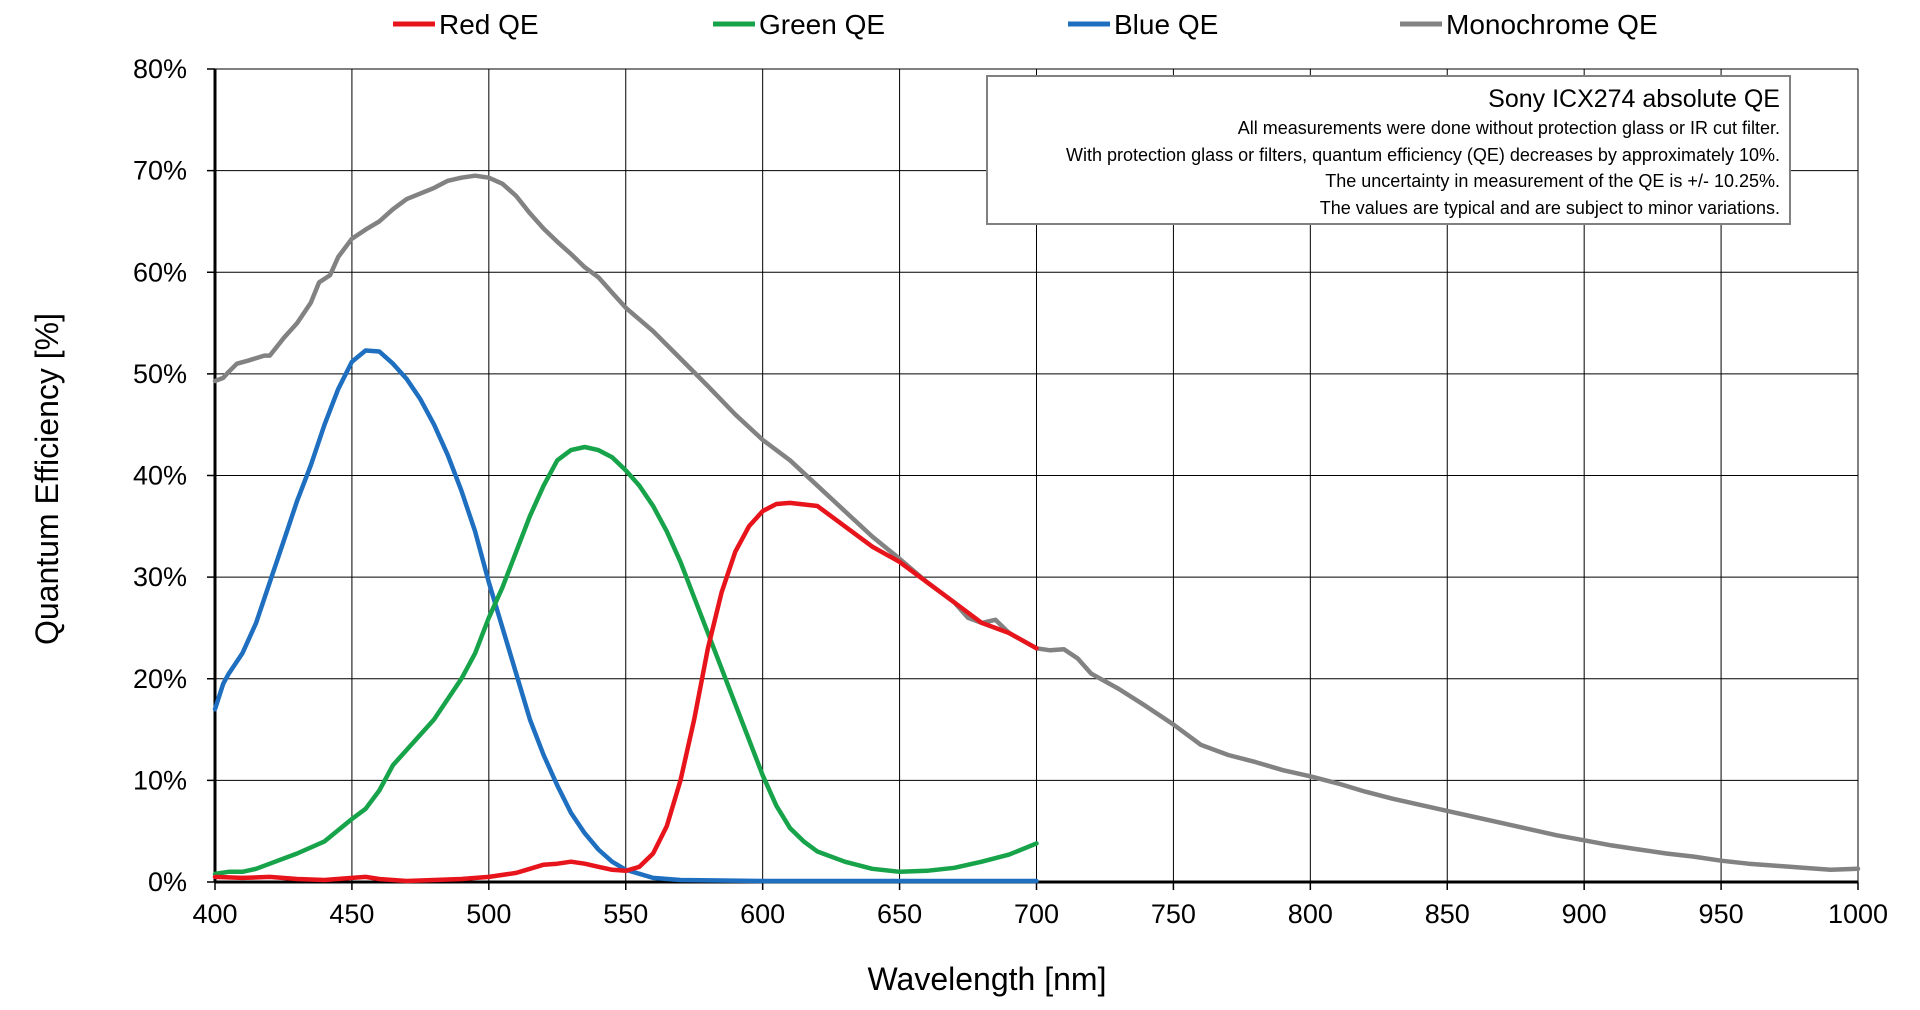 The height and width of the screenshot is (1010, 1920). I want to click on x-tick-label: 550, so click(625, 914).